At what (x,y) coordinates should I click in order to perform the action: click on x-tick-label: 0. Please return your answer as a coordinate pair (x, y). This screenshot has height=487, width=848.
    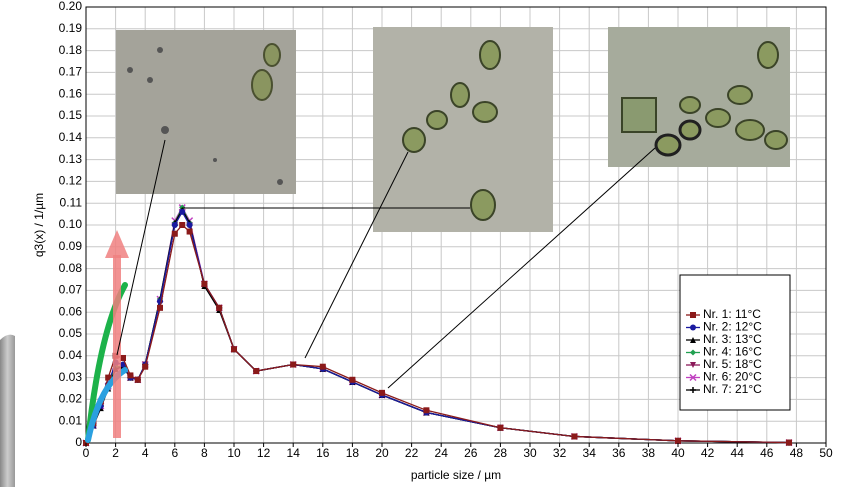
    Looking at the image, I should click on (86, 453).